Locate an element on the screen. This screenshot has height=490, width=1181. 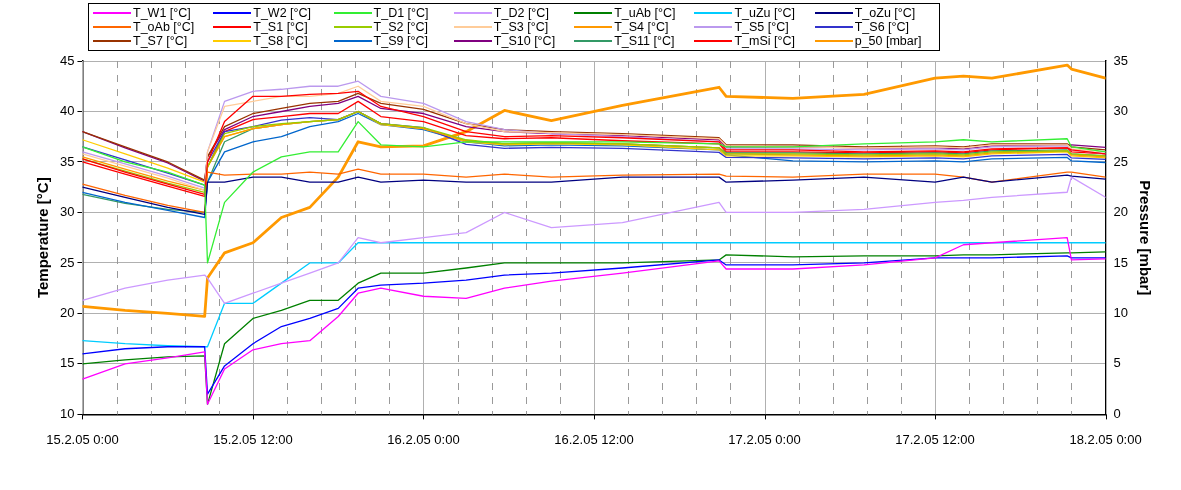
legend-label: T_S1 [°C] is located at coordinates (280, 27).